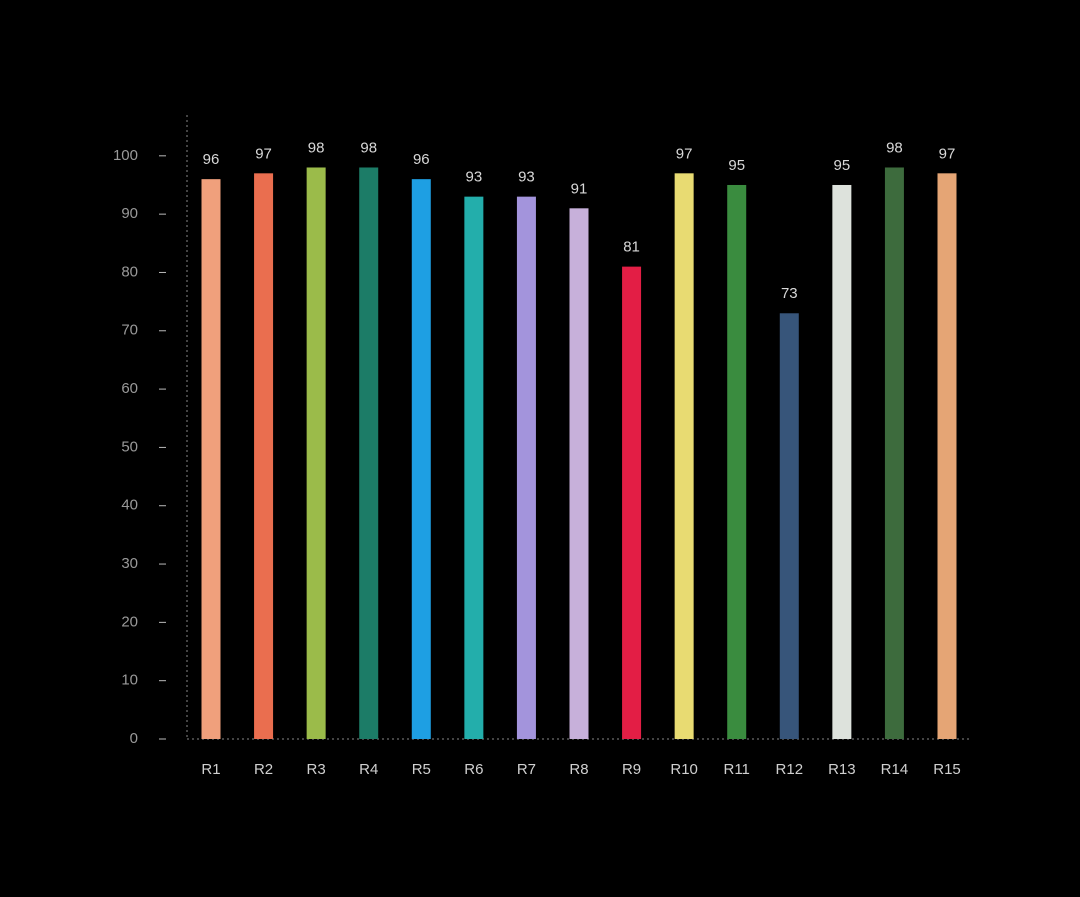 The height and width of the screenshot is (897, 1080). I want to click on y-tick-label: 80, so click(129, 271).